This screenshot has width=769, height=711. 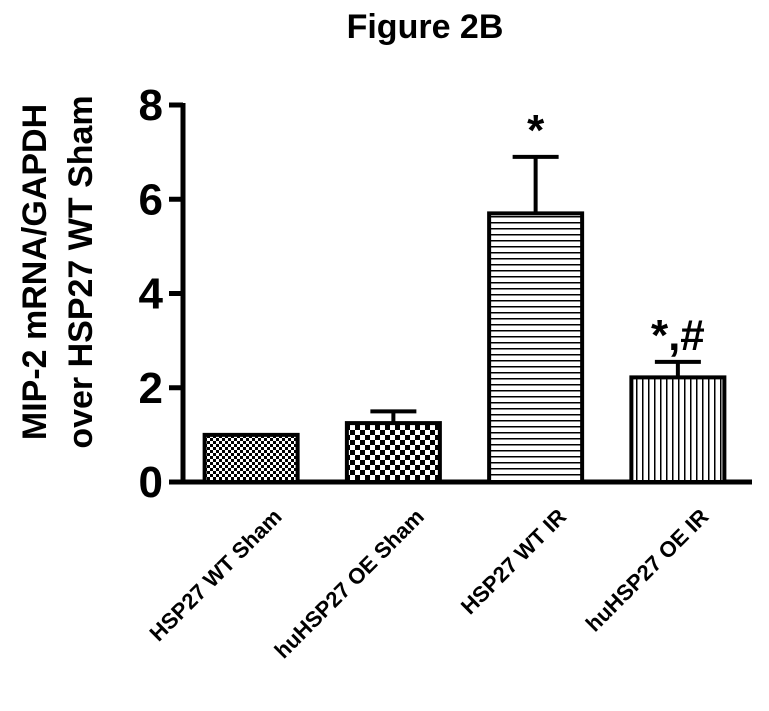 I want to click on bar-huhsp27-oe-ir, so click(x=678, y=430).